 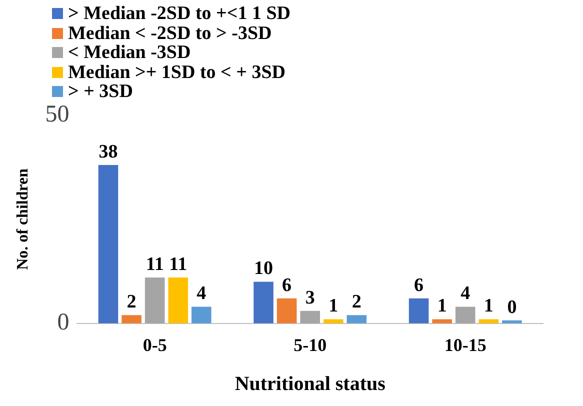 I want to click on legend-label: Median < -2SD to > -3SD, so click(x=170, y=33).